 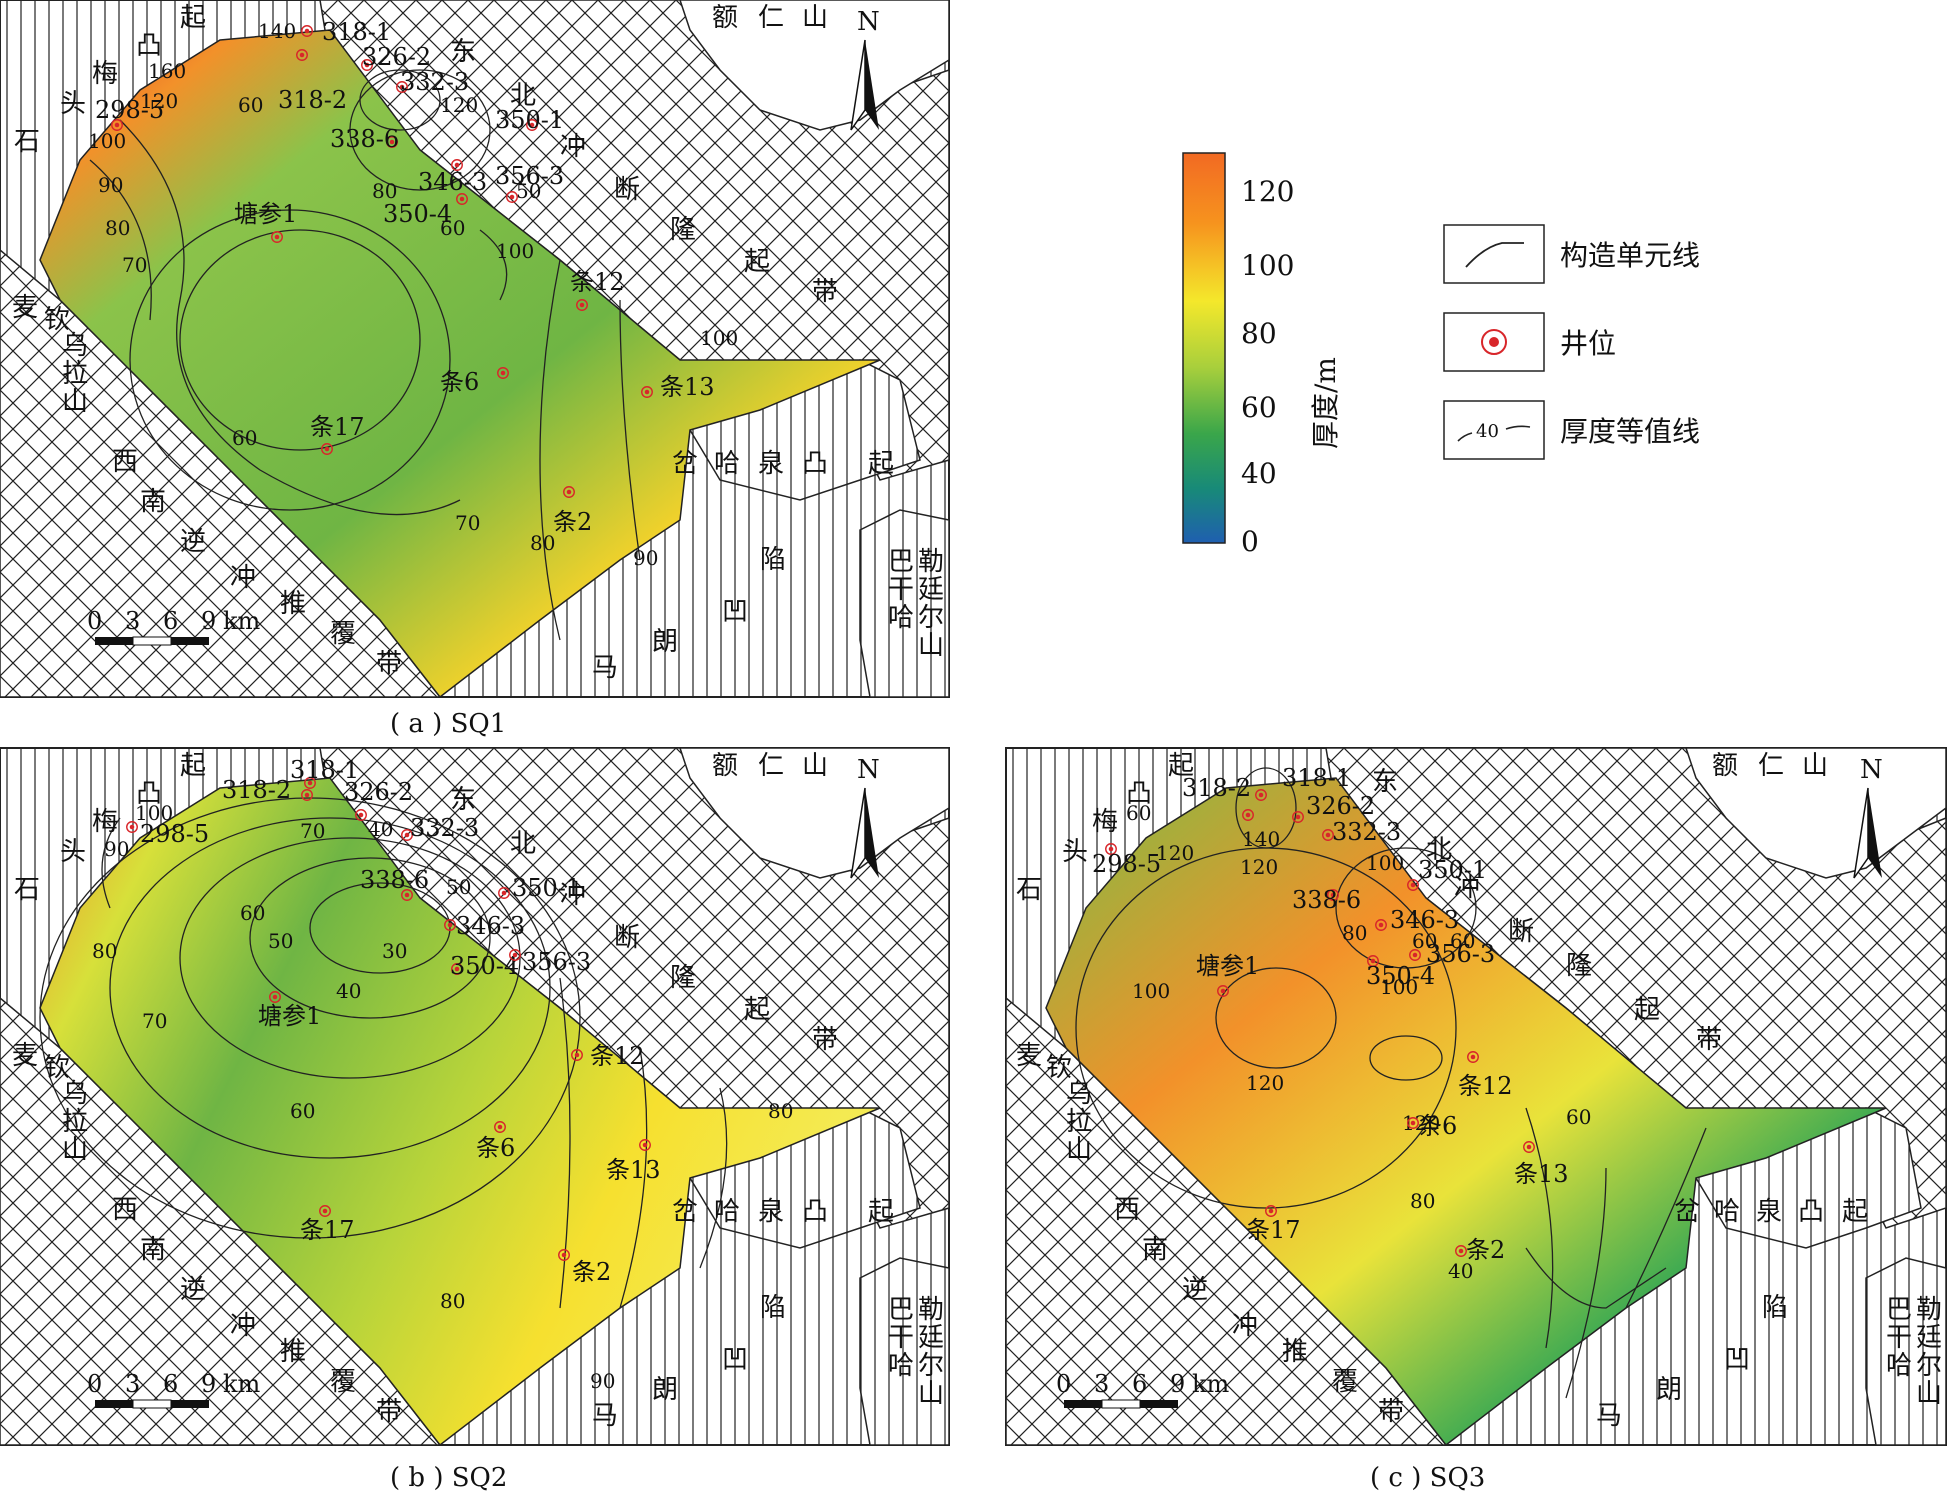 What do you see at coordinates (1815, 813) in the screenshot?
I see `erenshan-block` at bounding box center [1815, 813].